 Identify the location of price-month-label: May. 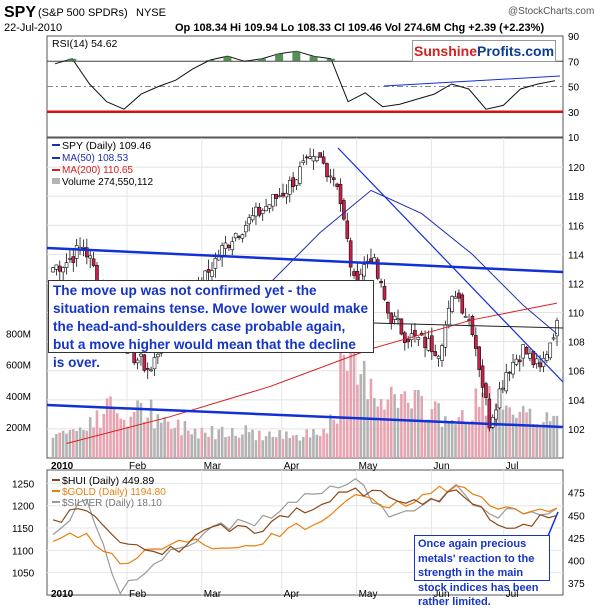
(368, 466).